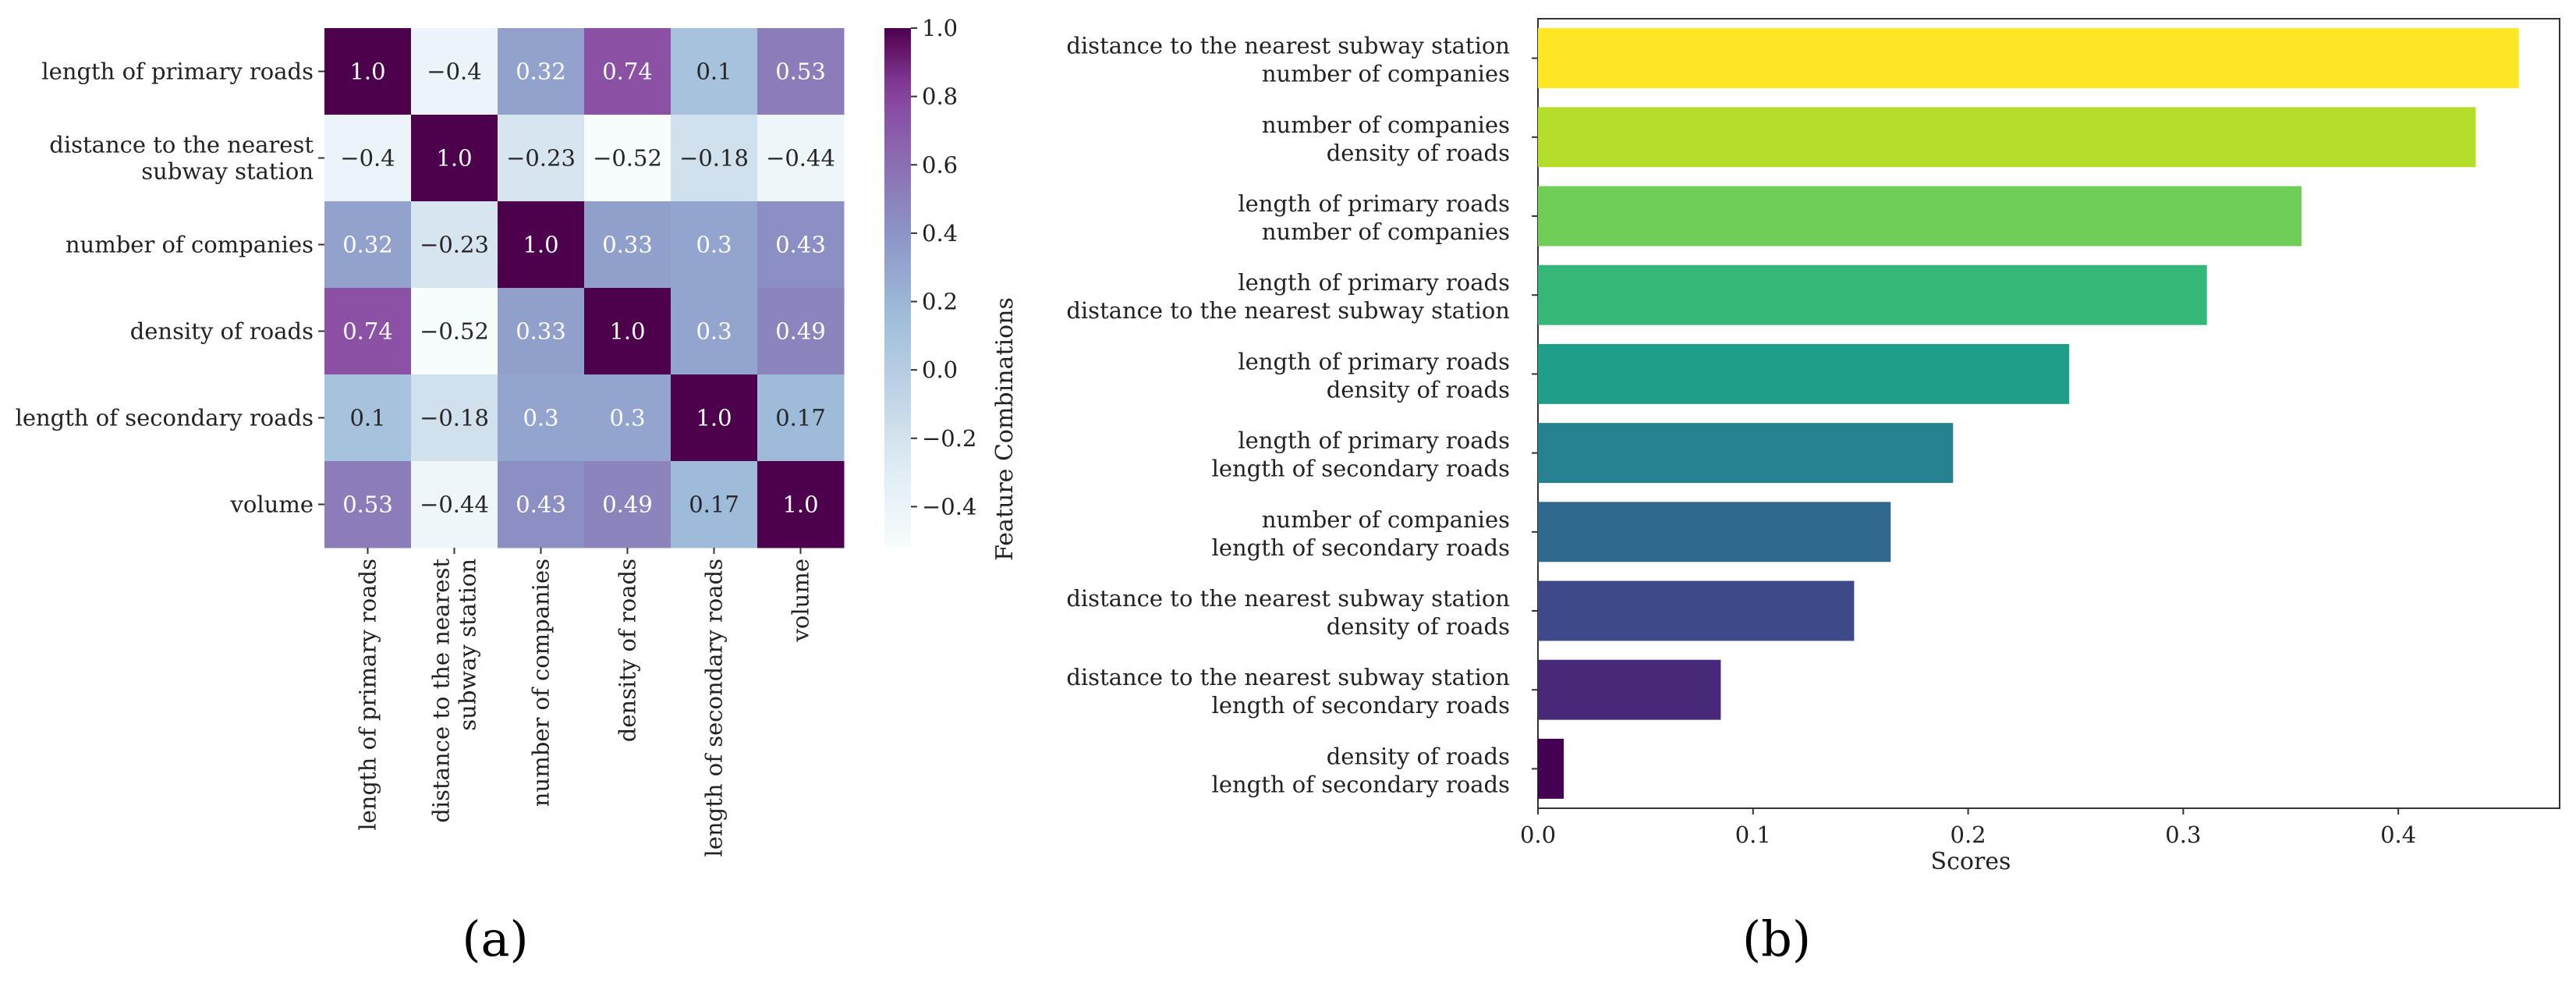 The height and width of the screenshot is (983, 2576). What do you see at coordinates (495, 938) in the screenshot?
I see `panel-label-a: (a)` at bounding box center [495, 938].